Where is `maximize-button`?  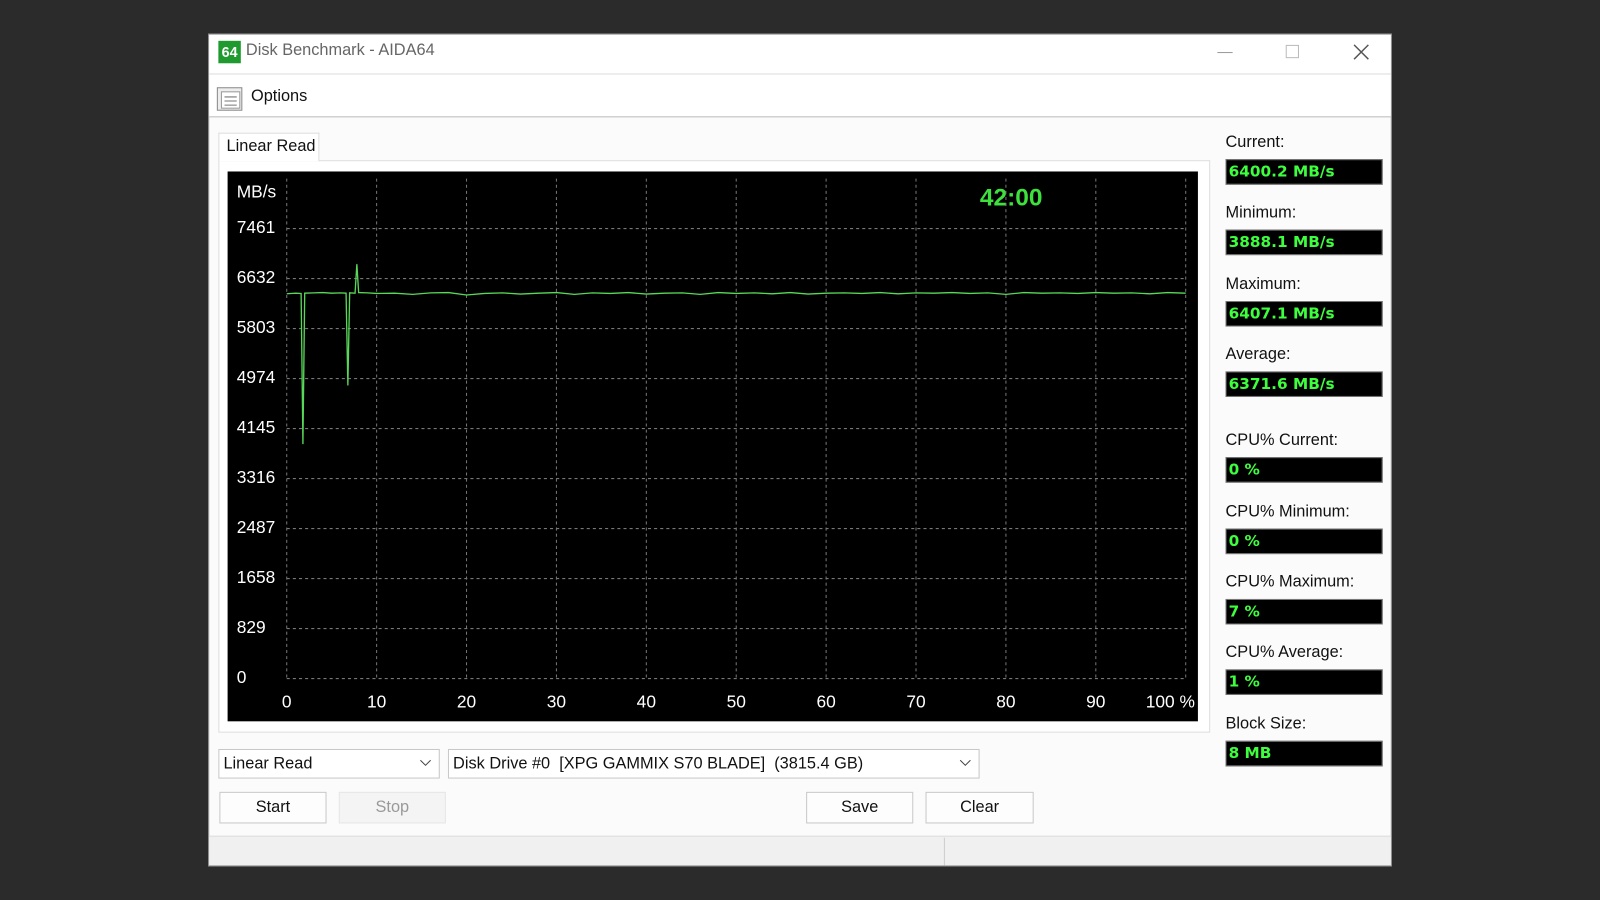
maximize-button is located at coordinates (1292, 51).